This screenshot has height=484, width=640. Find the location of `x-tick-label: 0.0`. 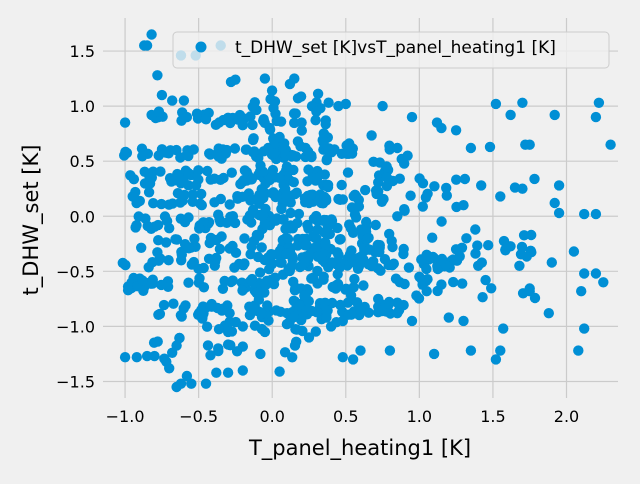

x-tick-label: 0.0 is located at coordinates (271, 416).